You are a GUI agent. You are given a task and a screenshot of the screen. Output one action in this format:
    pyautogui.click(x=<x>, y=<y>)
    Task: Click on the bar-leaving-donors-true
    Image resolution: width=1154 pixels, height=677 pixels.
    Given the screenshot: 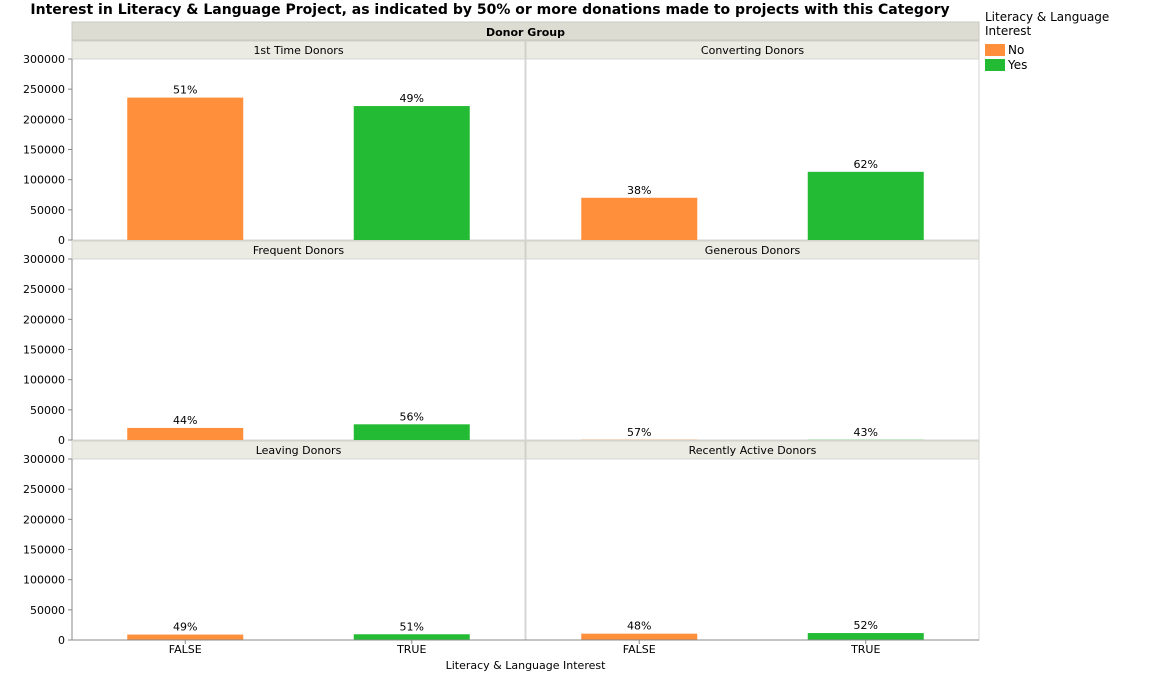 What is the action you would take?
    pyautogui.click(x=411, y=637)
    